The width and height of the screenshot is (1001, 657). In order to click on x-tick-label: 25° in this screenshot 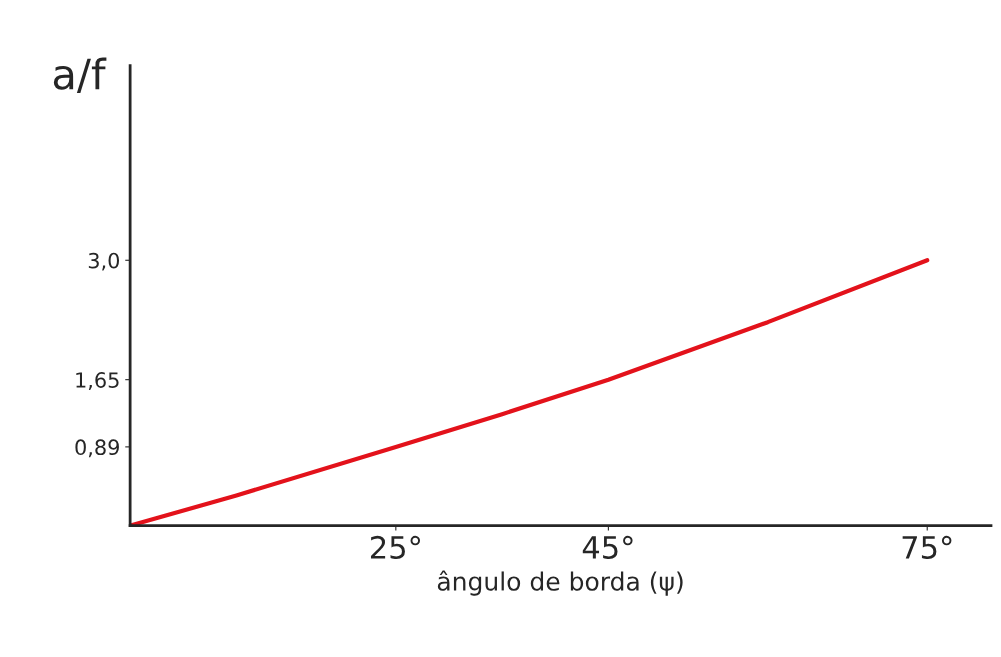, I will do `click(395, 547)`.